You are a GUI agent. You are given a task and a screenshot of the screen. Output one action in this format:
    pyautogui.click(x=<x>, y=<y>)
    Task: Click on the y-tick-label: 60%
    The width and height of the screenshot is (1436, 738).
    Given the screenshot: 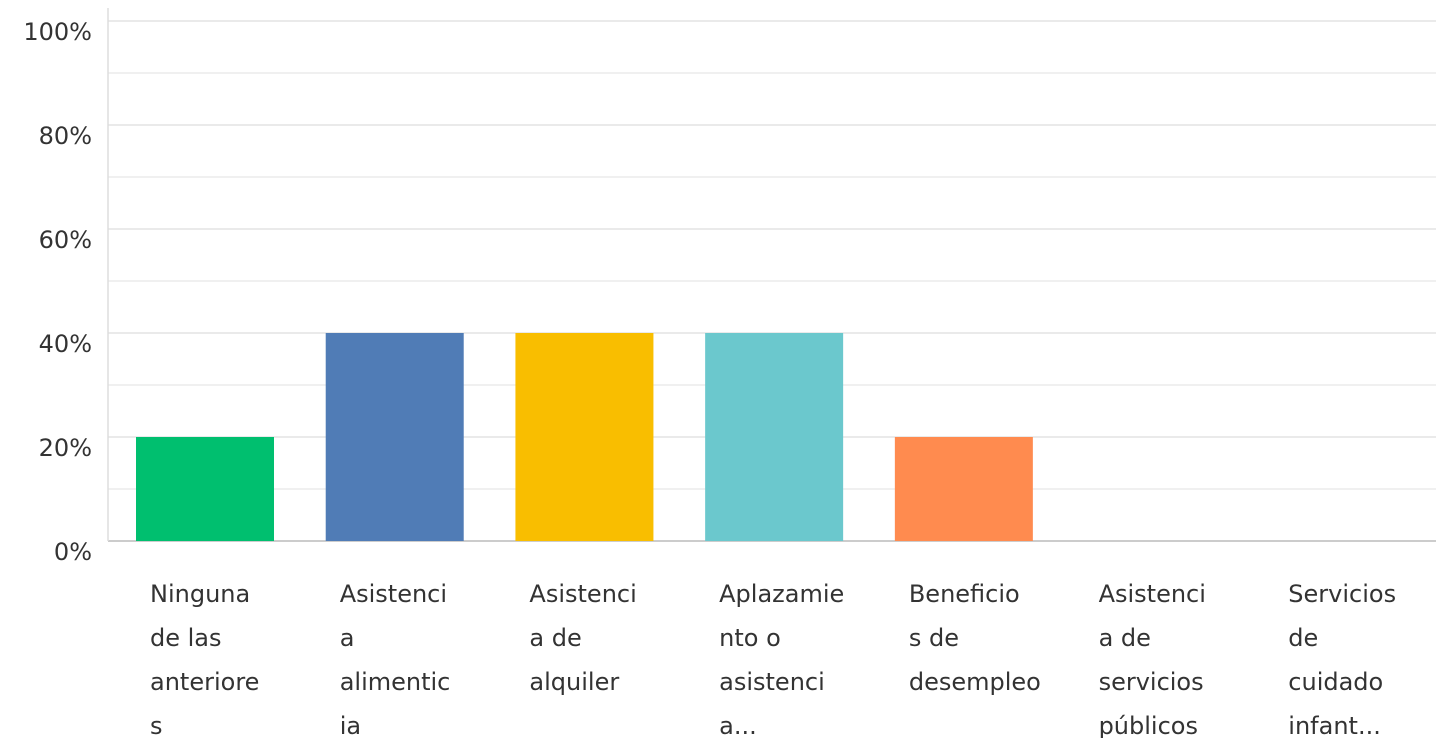 What is the action you would take?
    pyautogui.click(x=65, y=240)
    